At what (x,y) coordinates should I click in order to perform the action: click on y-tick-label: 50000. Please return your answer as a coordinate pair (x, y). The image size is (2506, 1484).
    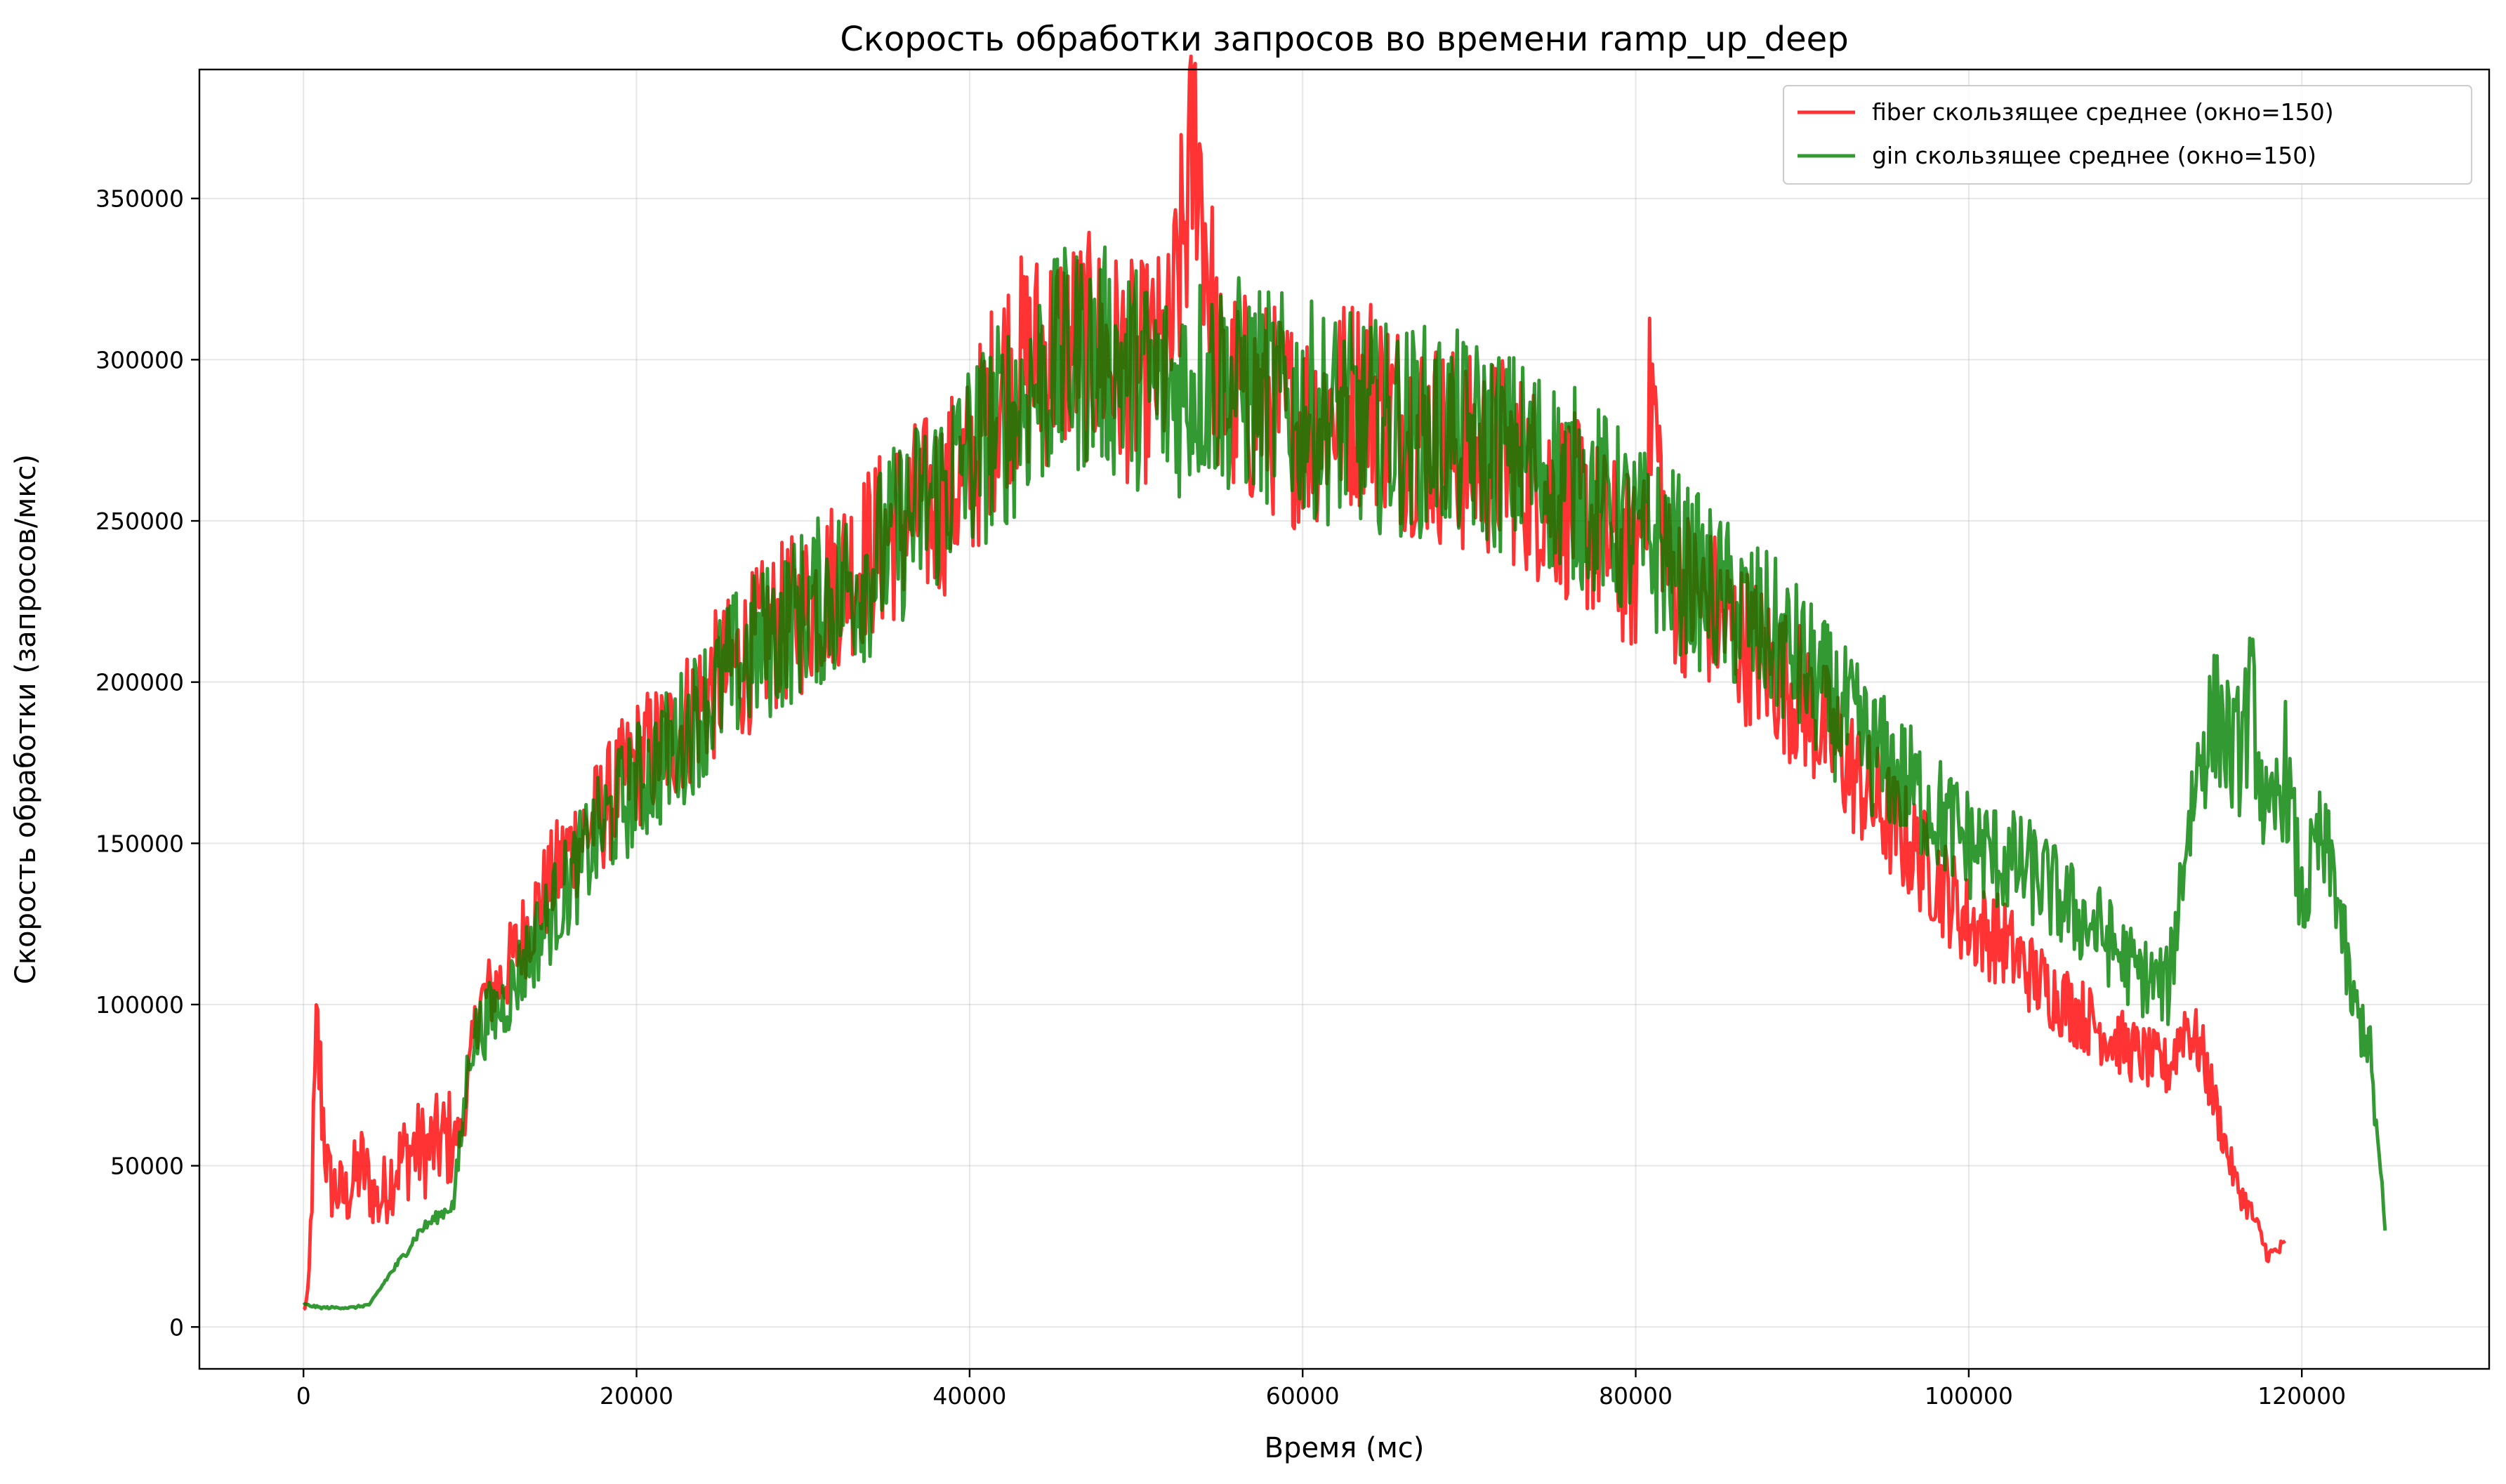
    Looking at the image, I should click on (147, 1166).